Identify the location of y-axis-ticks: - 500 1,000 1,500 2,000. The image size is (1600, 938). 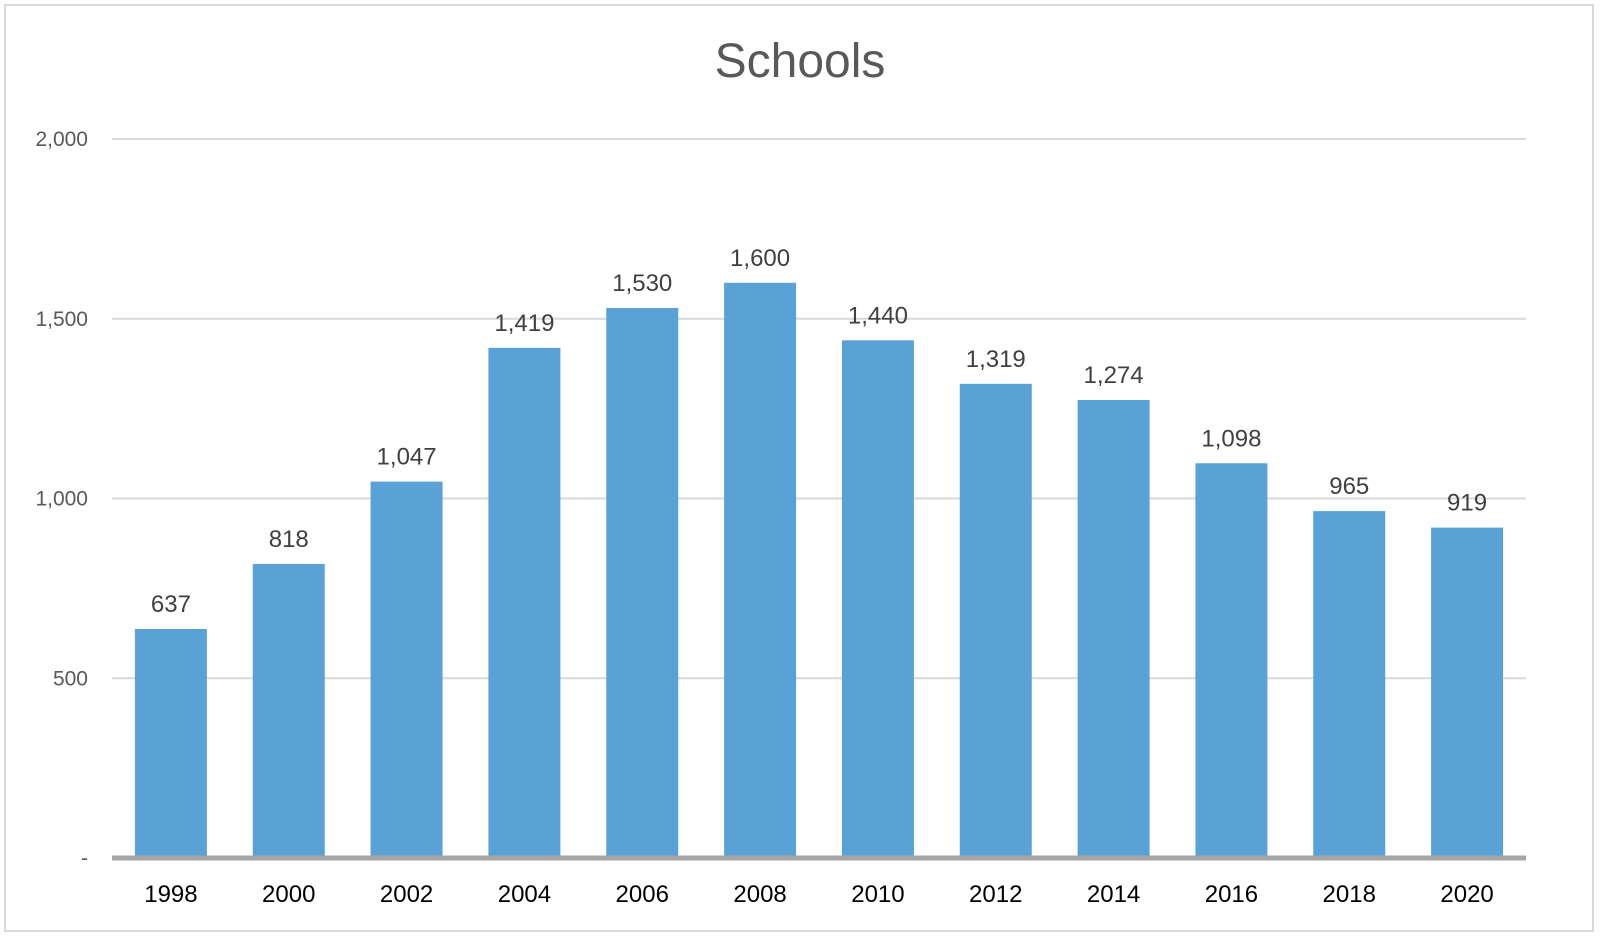
(61, 499).